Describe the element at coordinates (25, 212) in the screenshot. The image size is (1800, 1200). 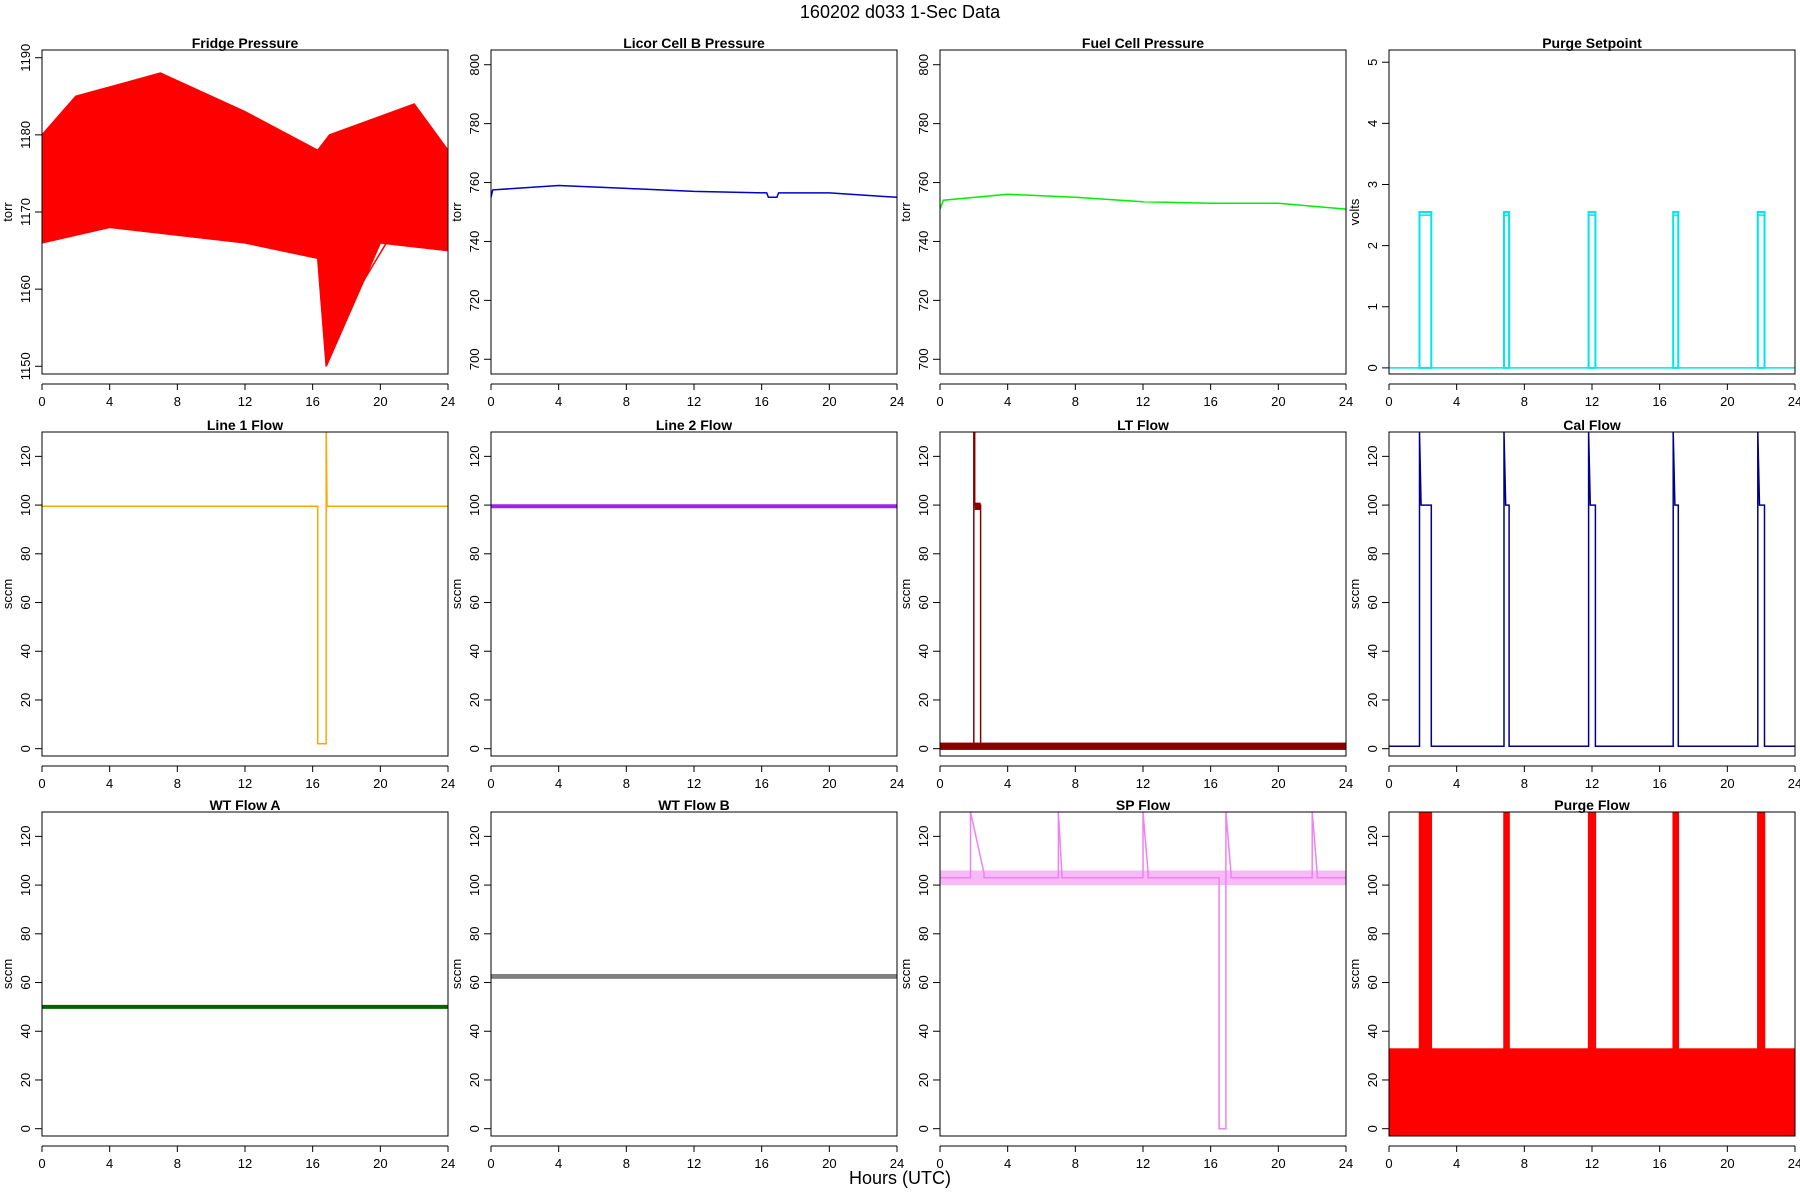
I see `y-tick-label: 1170` at that location.